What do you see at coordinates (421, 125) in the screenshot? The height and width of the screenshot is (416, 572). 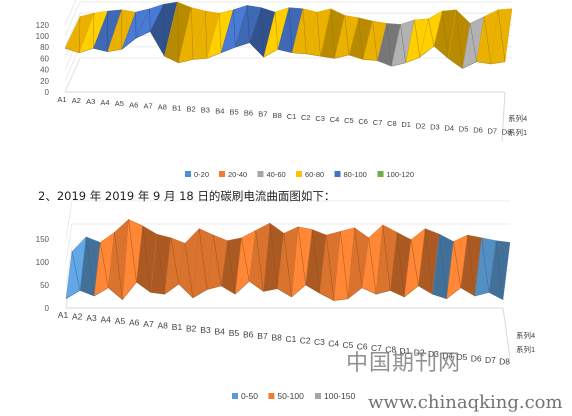 I see `category-label: D2` at bounding box center [421, 125].